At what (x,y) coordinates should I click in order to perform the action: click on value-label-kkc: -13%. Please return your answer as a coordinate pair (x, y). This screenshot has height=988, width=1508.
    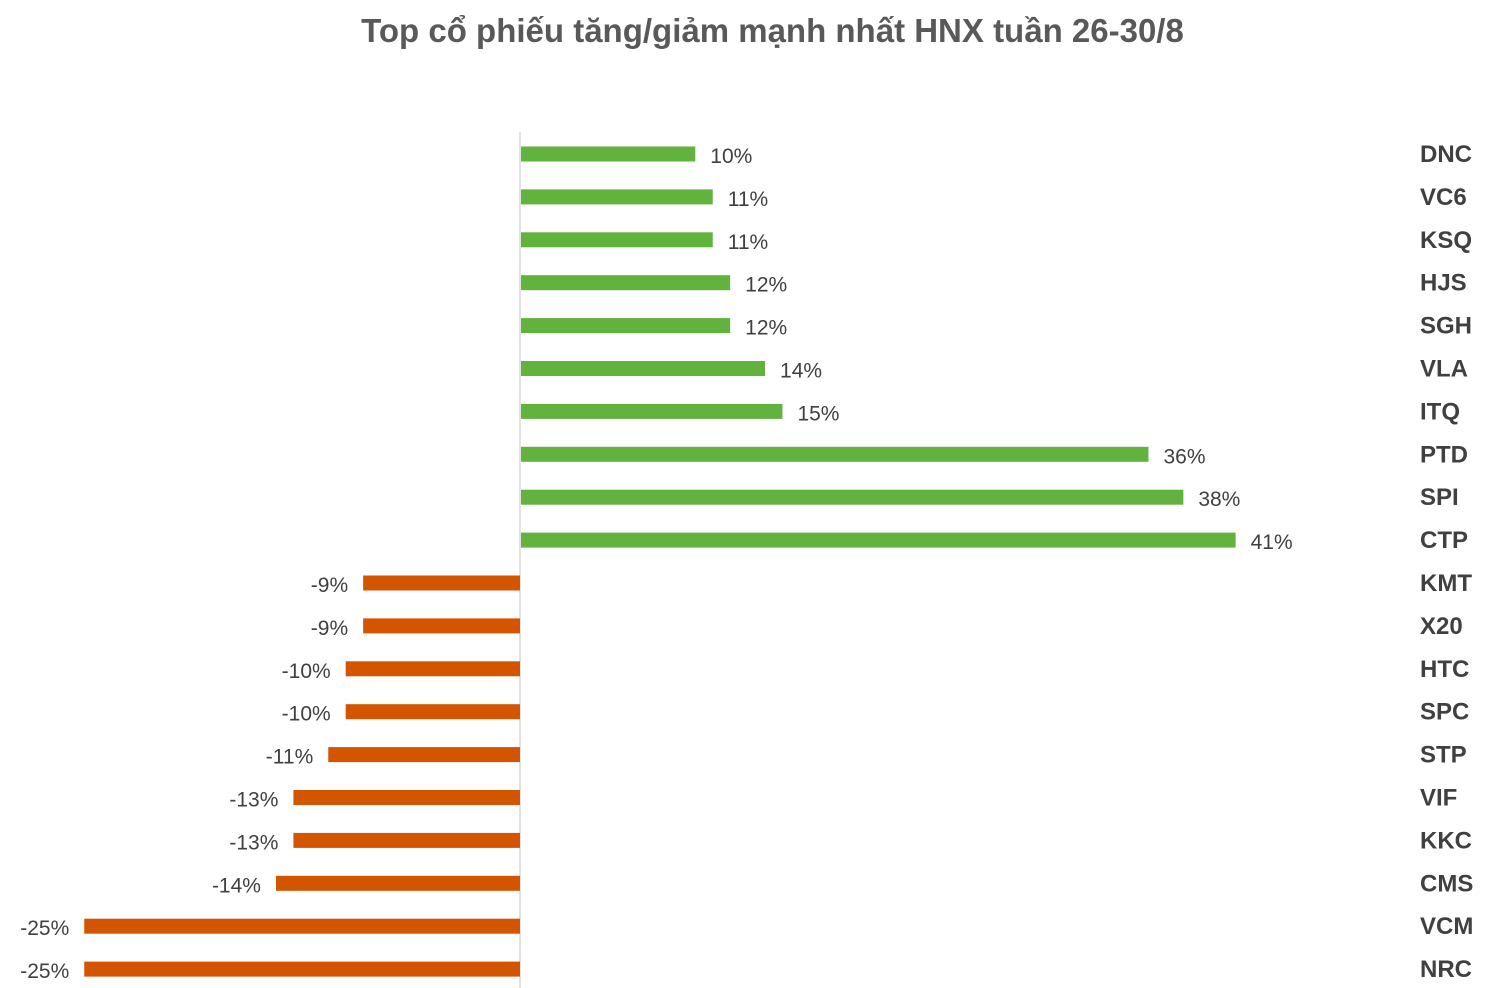
    Looking at the image, I should click on (253, 842).